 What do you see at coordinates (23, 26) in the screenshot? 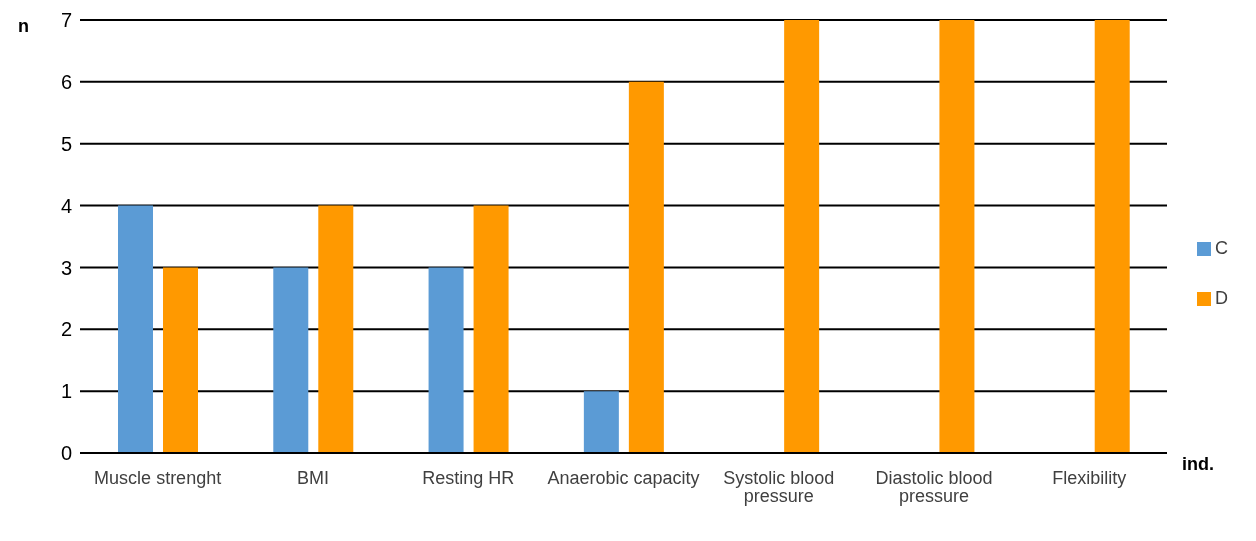
I see `y-axis-title: n` at bounding box center [23, 26].